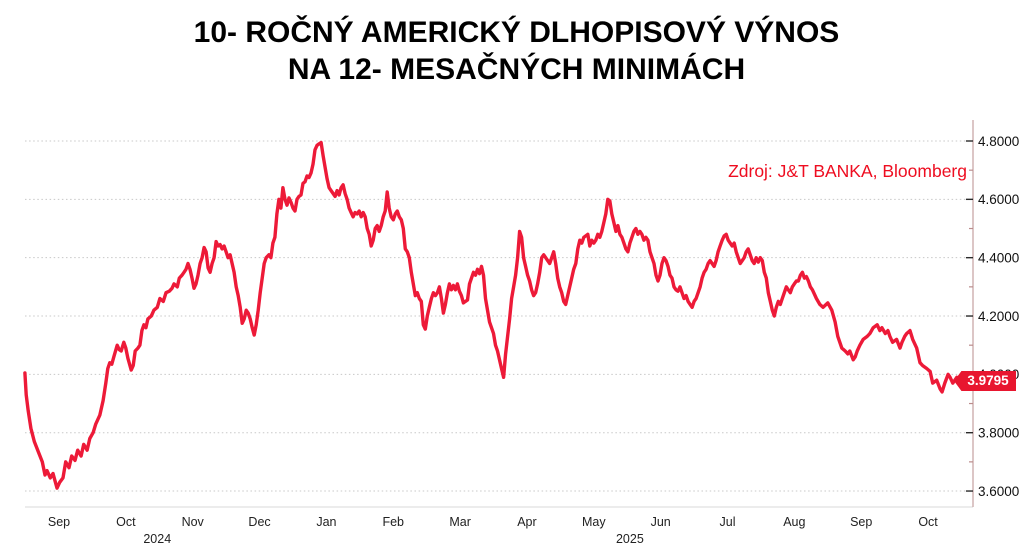 This screenshot has height=550, width=1033. I want to click on y-tick-label: 4.6000, so click(998, 199).